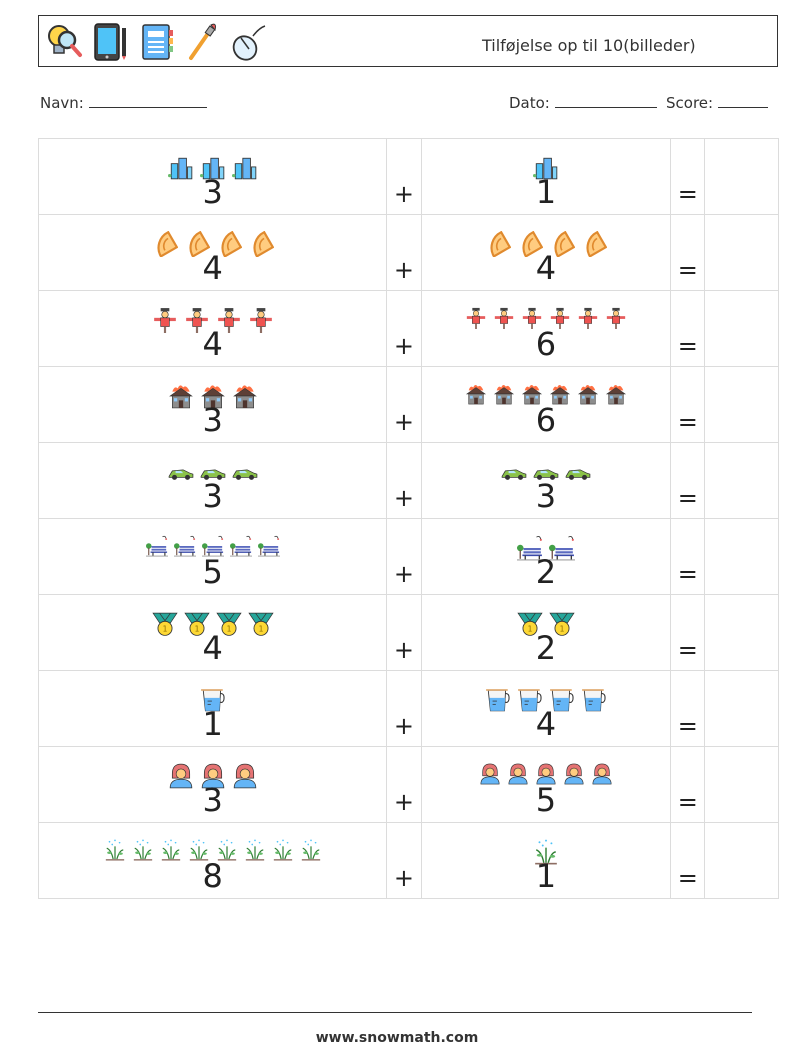 Image resolution: width=794 pixels, height=1053 pixels. Describe the element at coordinates (248, 42) in the screenshot. I see `mouse-icon` at that location.